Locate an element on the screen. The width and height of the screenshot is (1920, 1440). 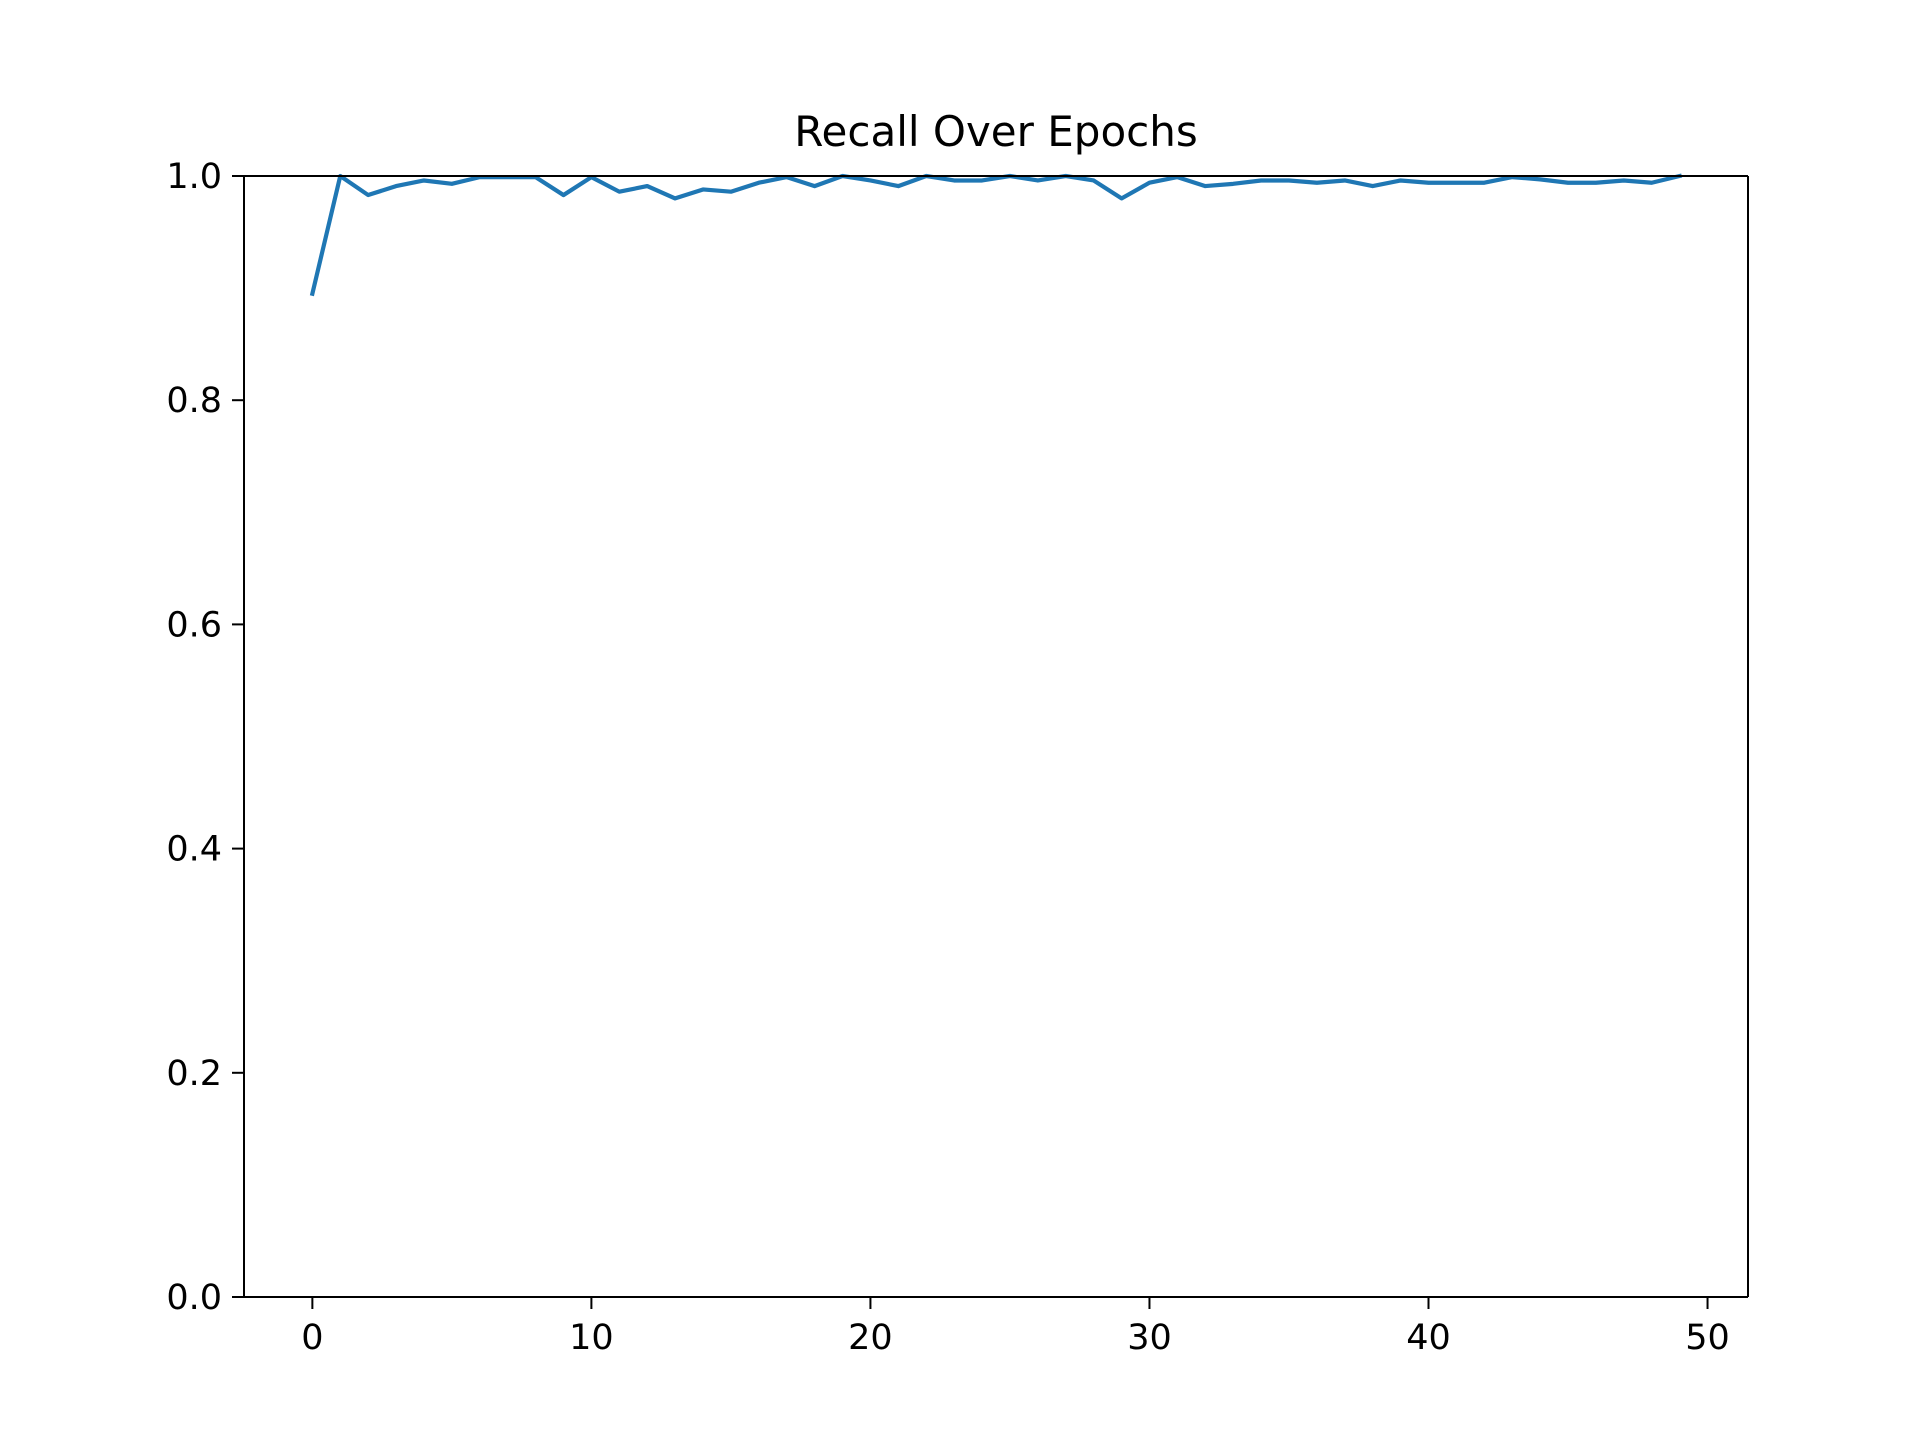
x-tick-label: 20 is located at coordinates (870, 1338).